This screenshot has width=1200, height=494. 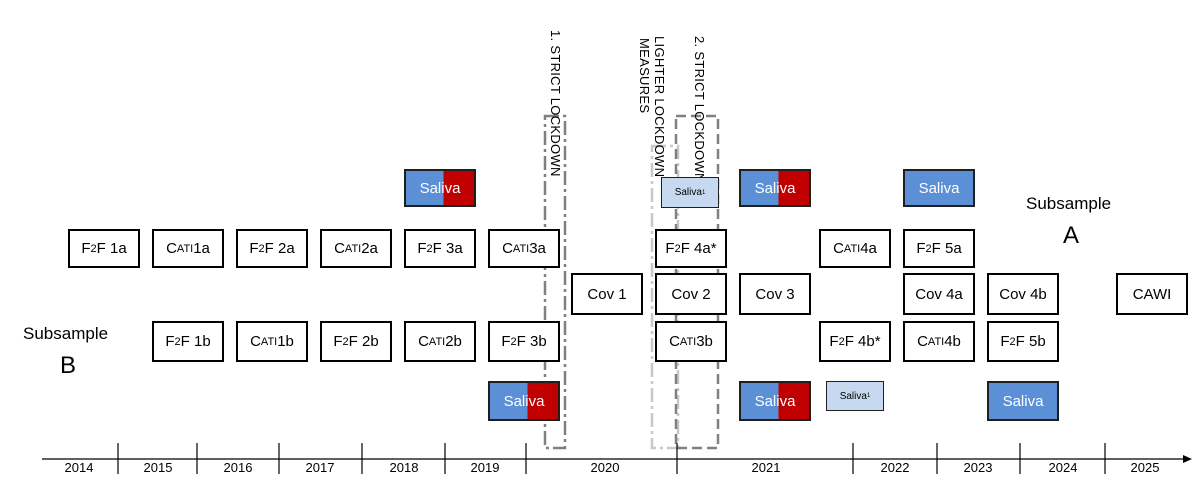 I want to click on saliva-b-2023: Saliva, so click(x=1023, y=401).